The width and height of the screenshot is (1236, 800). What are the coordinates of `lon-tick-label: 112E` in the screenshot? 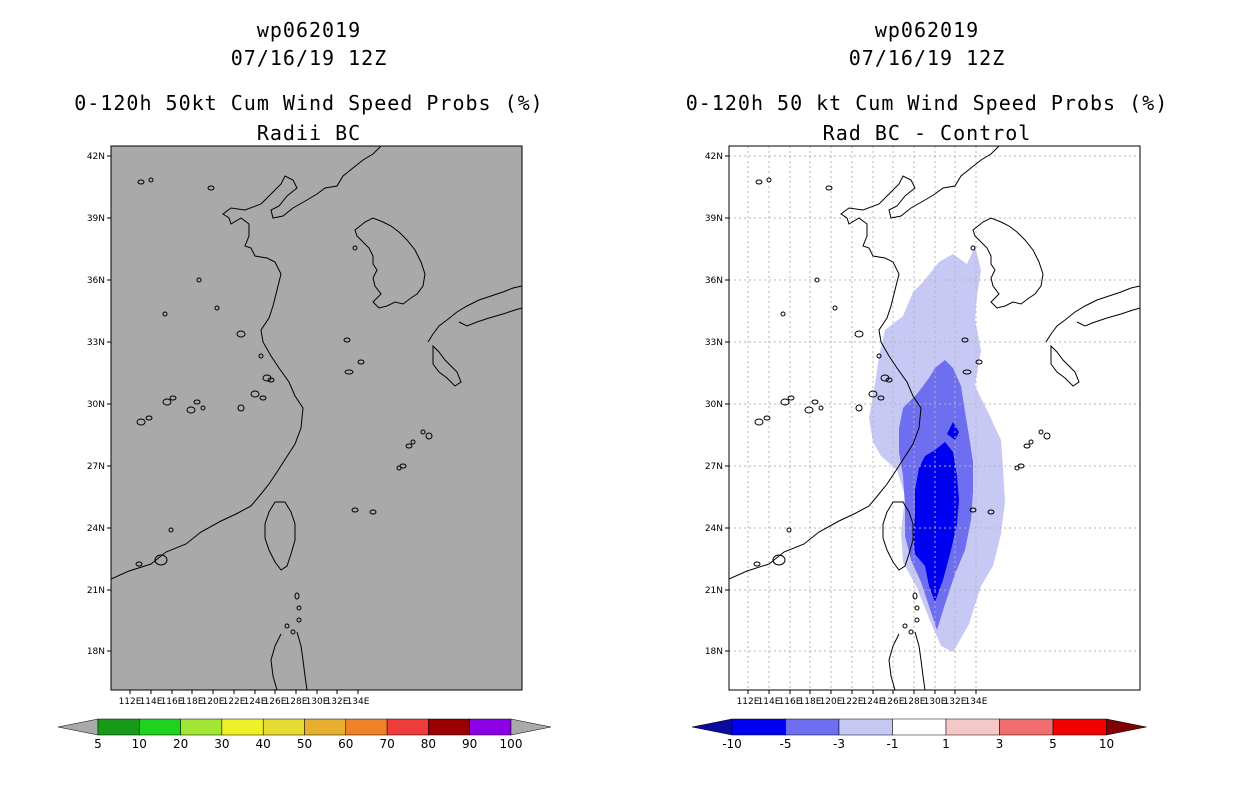 It's located at (748, 702).